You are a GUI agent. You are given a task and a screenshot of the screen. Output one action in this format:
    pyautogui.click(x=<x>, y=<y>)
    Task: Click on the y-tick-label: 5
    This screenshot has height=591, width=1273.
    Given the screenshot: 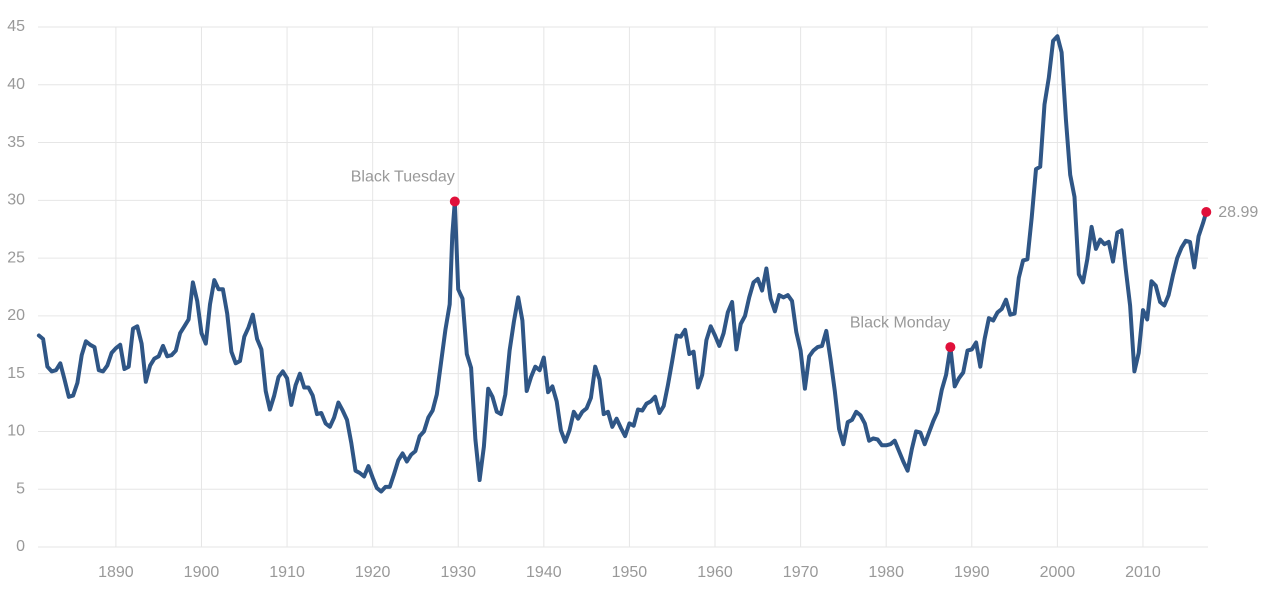 What is the action you would take?
    pyautogui.click(x=20, y=488)
    